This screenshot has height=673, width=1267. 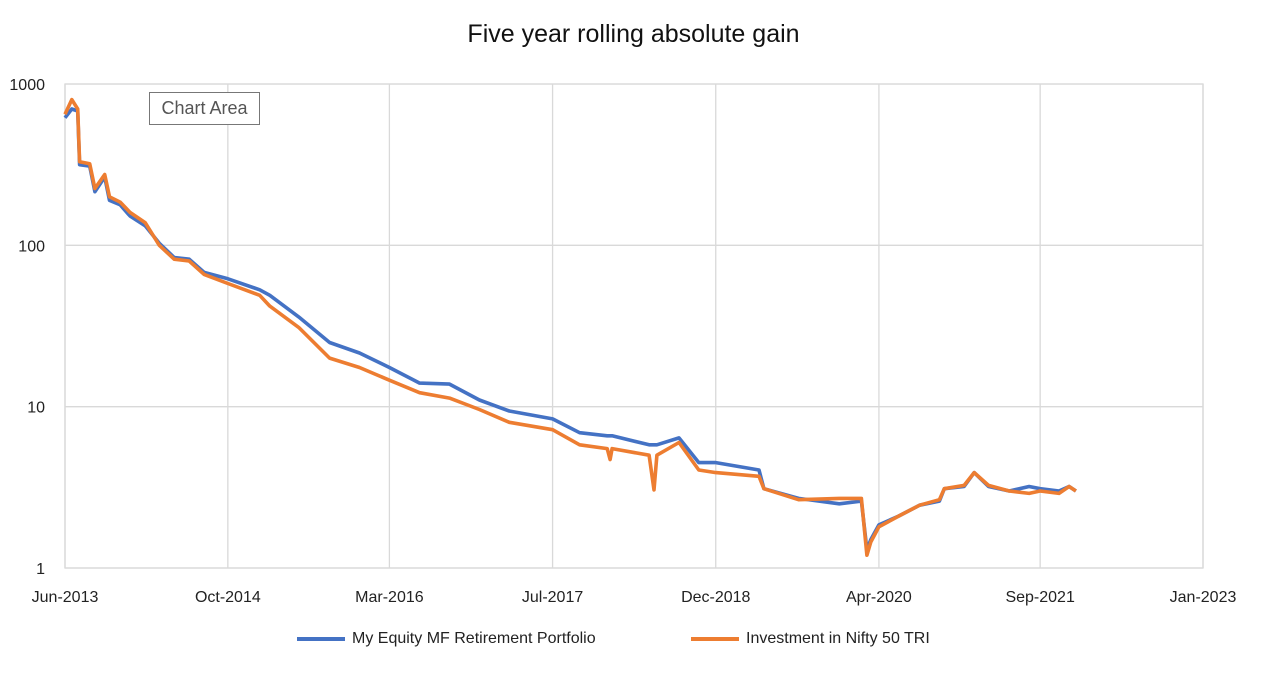 What do you see at coordinates (1039, 597) in the screenshot?
I see `x-tick-label: Sep-2021` at bounding box center [1039, 597].